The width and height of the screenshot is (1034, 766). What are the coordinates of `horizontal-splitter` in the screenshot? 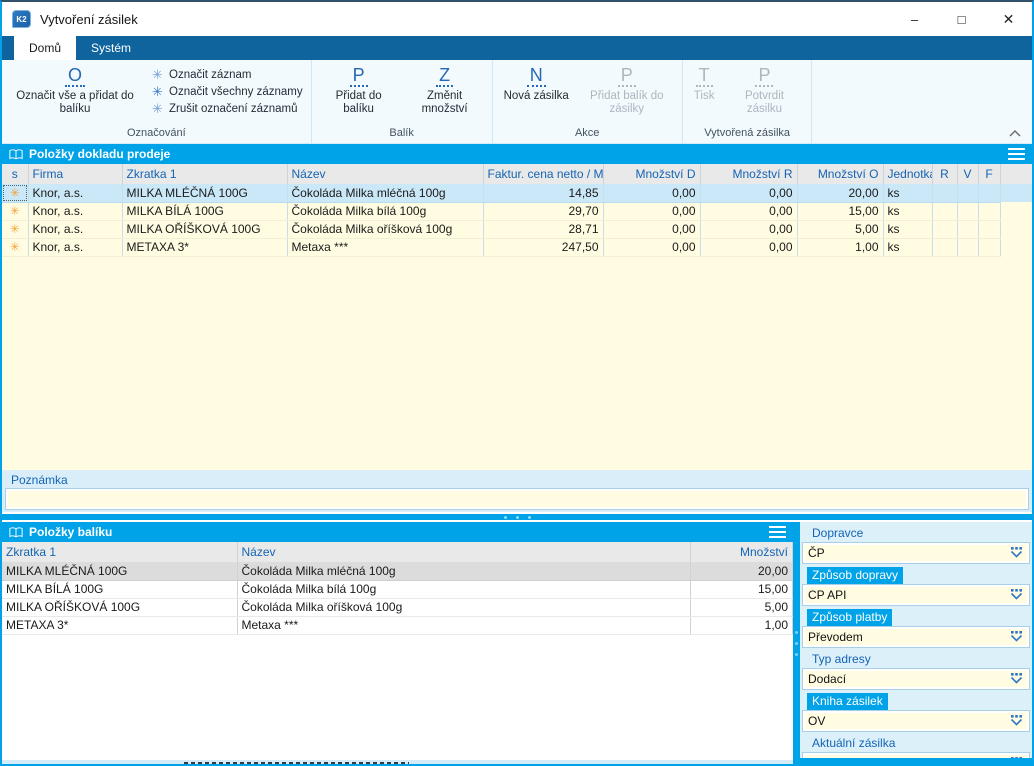 It's located at (517, 517).